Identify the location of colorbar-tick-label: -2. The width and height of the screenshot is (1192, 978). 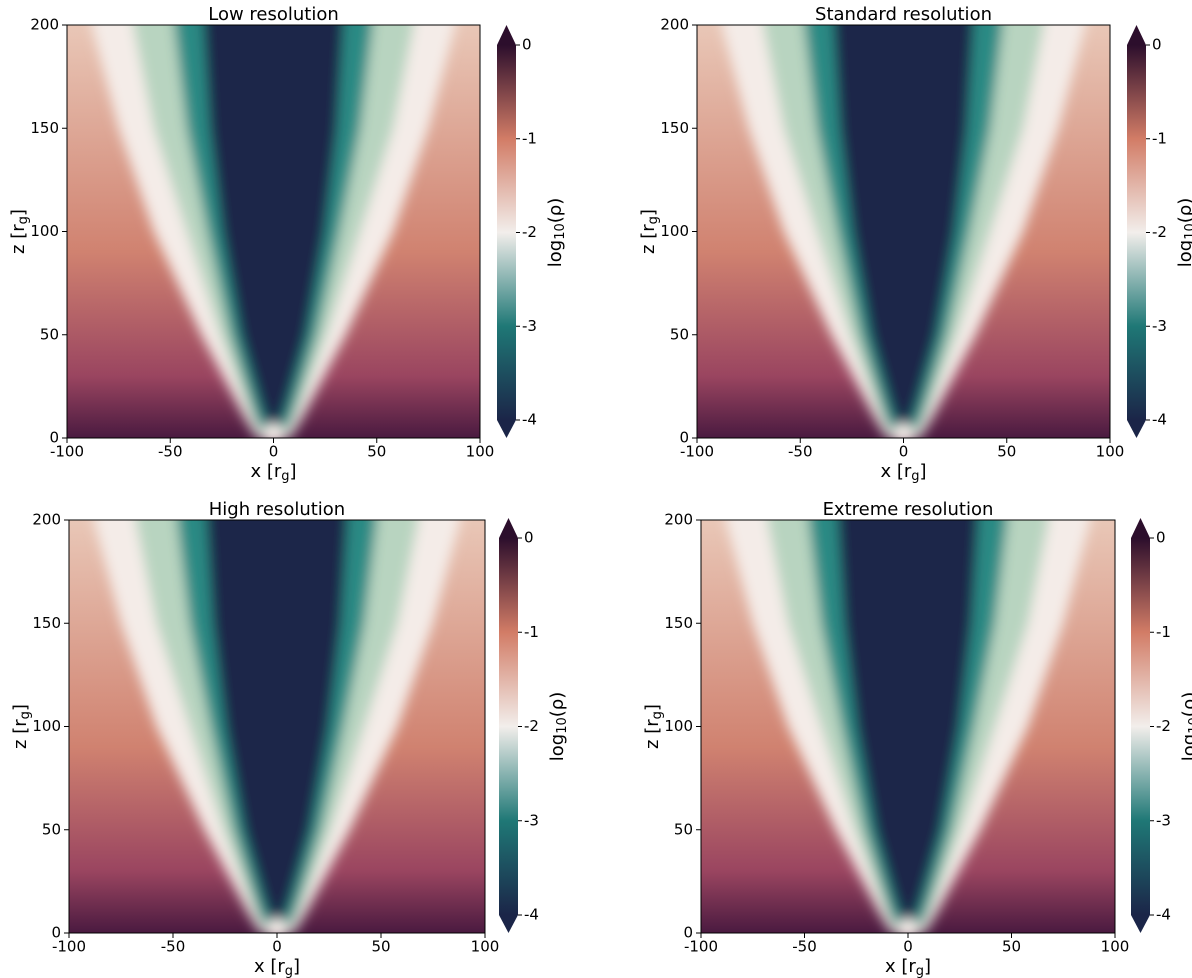
(531, 726).